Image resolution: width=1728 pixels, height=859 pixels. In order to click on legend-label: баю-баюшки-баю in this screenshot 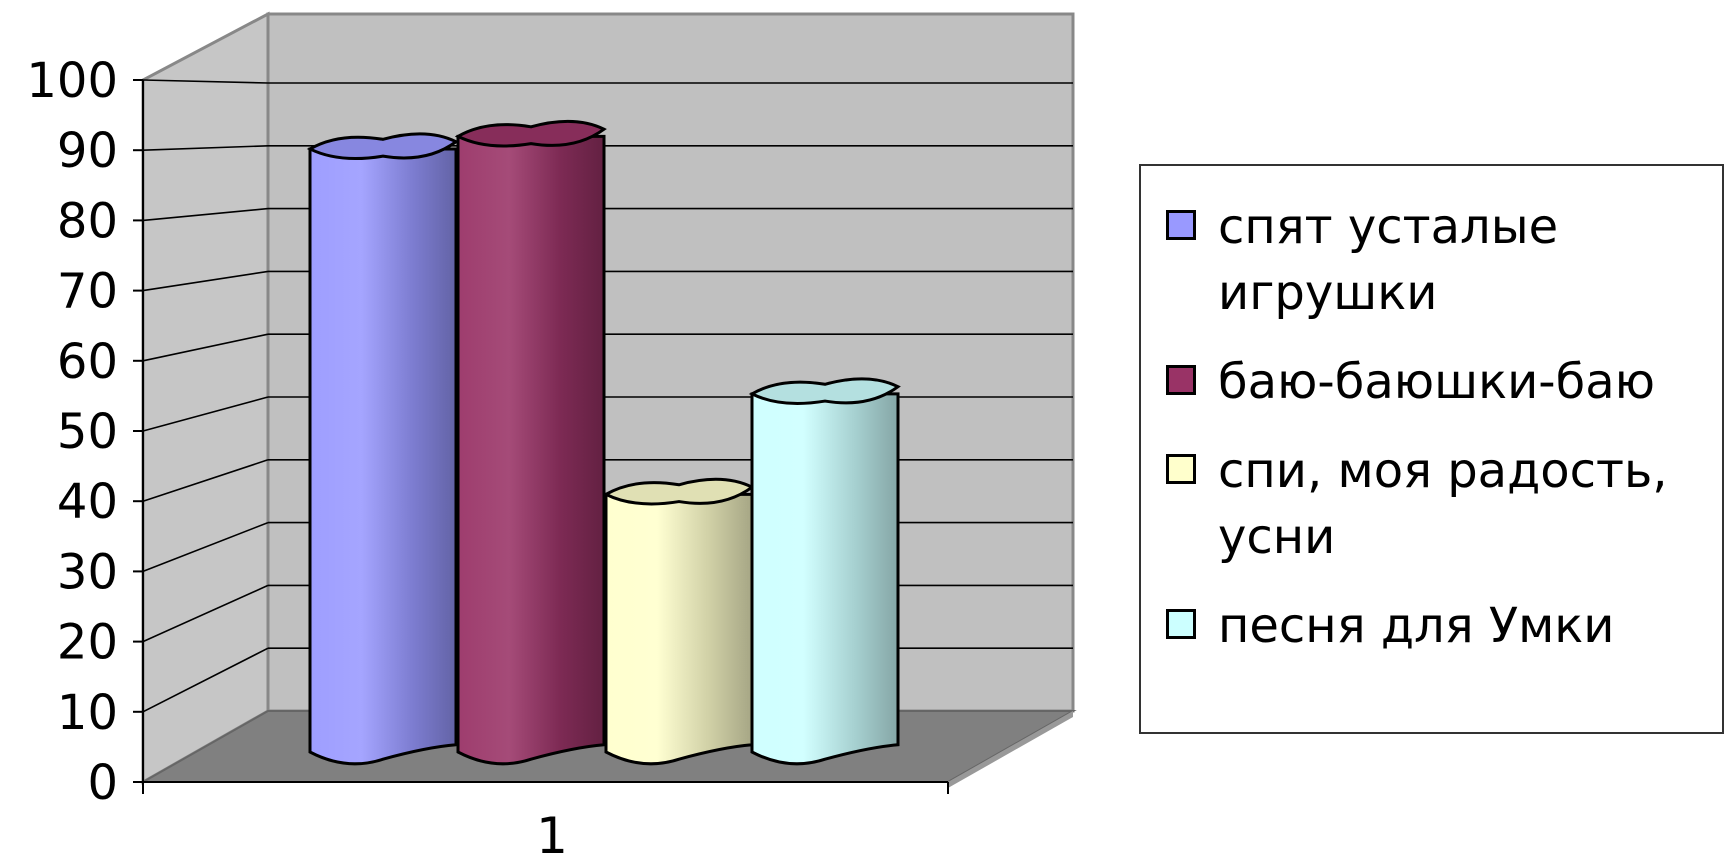, I will do `click(1437, 382)`.